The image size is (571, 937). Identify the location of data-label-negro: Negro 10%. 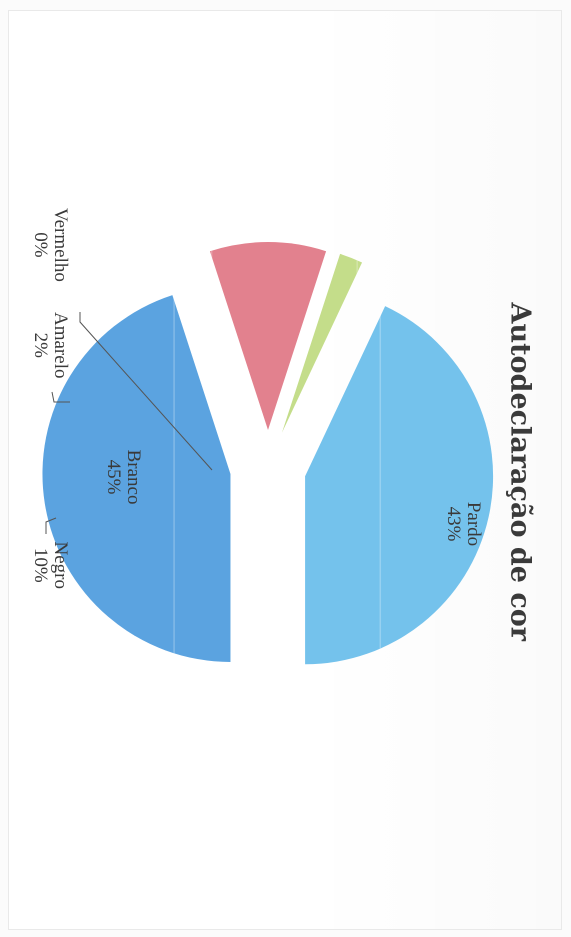
(50, 565).